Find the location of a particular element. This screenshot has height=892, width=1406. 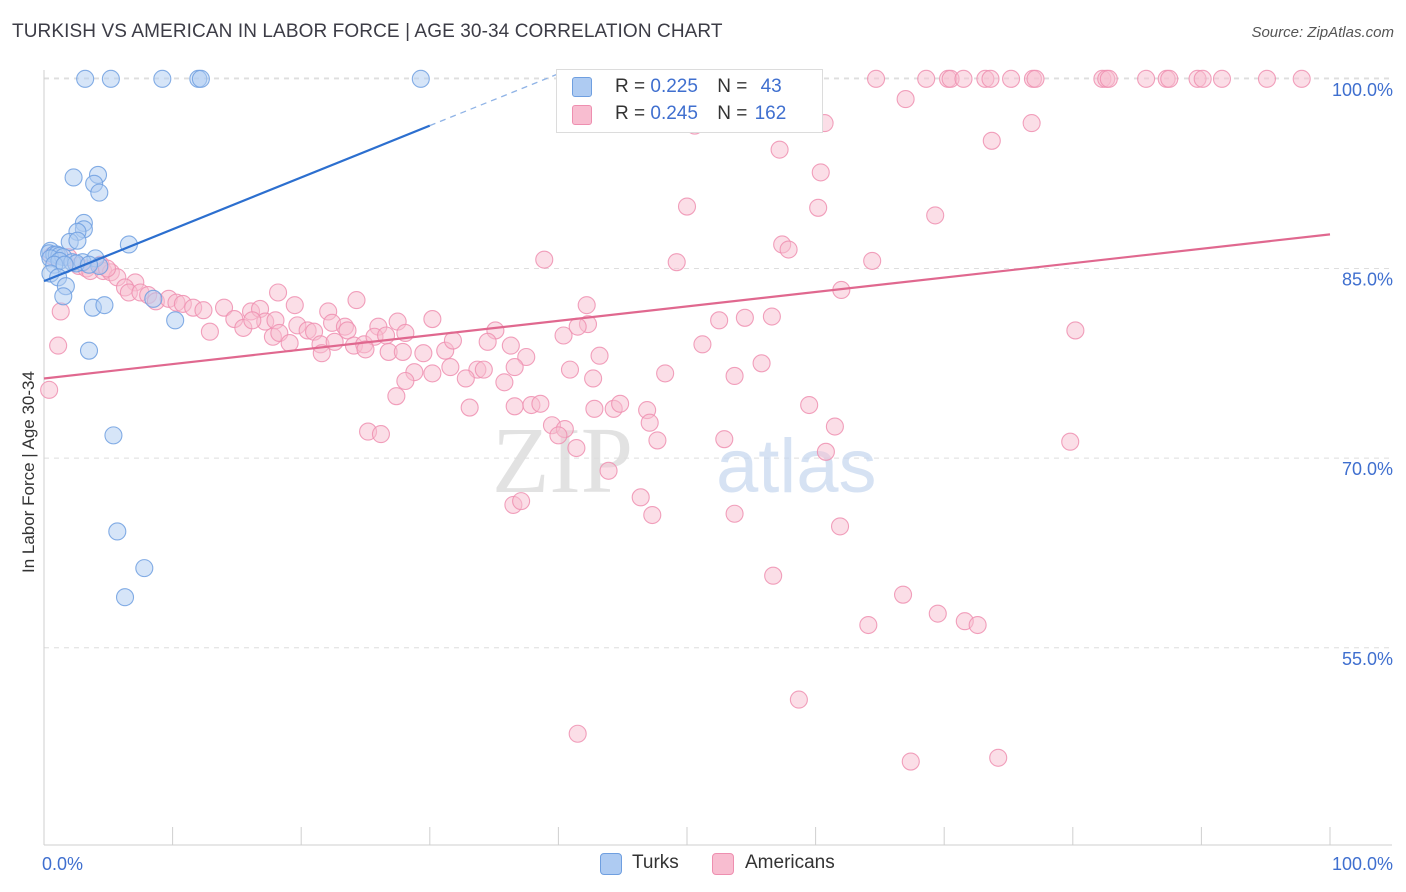

n-value-turks: 43 is located at coordinates (771, 86).